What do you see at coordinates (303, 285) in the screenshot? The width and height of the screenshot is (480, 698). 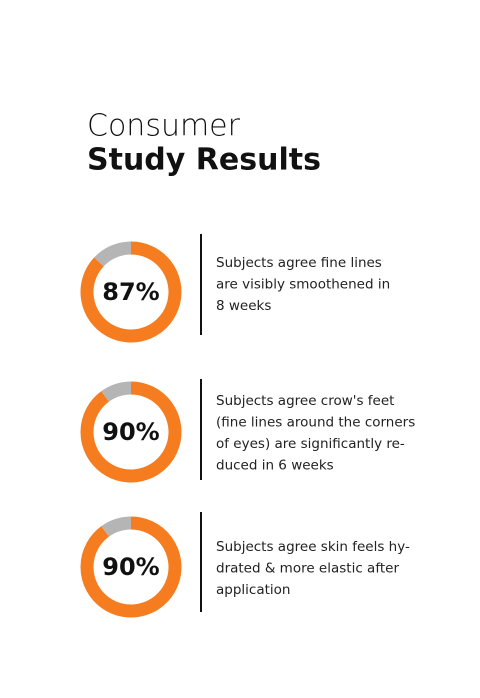 I see `description-line: are visibly smoothened in` at bounding box center [303, 285].